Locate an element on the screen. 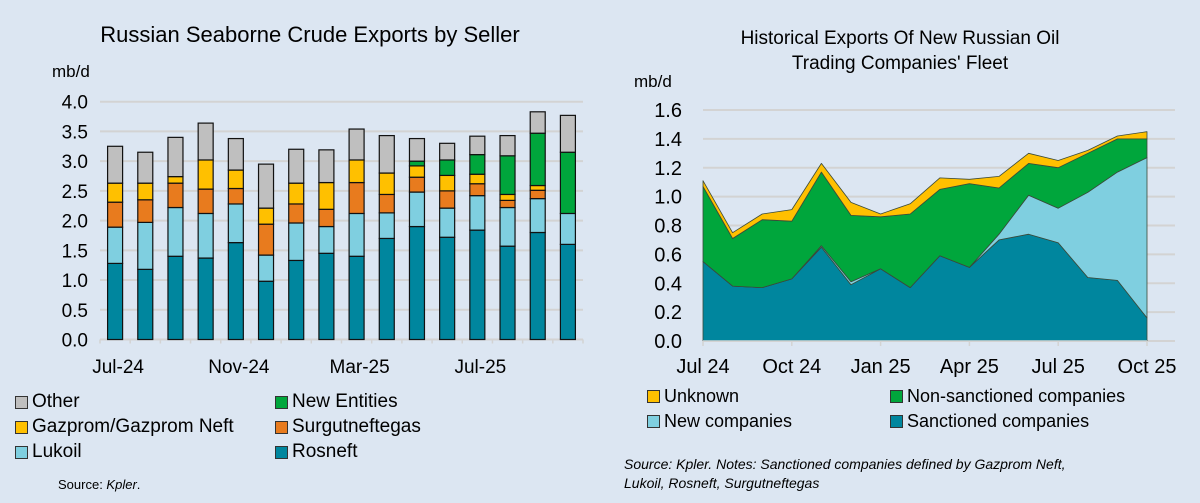 The height and width of the screenshot is (503, 1200). y-tick-label: 0.2 is located at coordinates (668, 313).